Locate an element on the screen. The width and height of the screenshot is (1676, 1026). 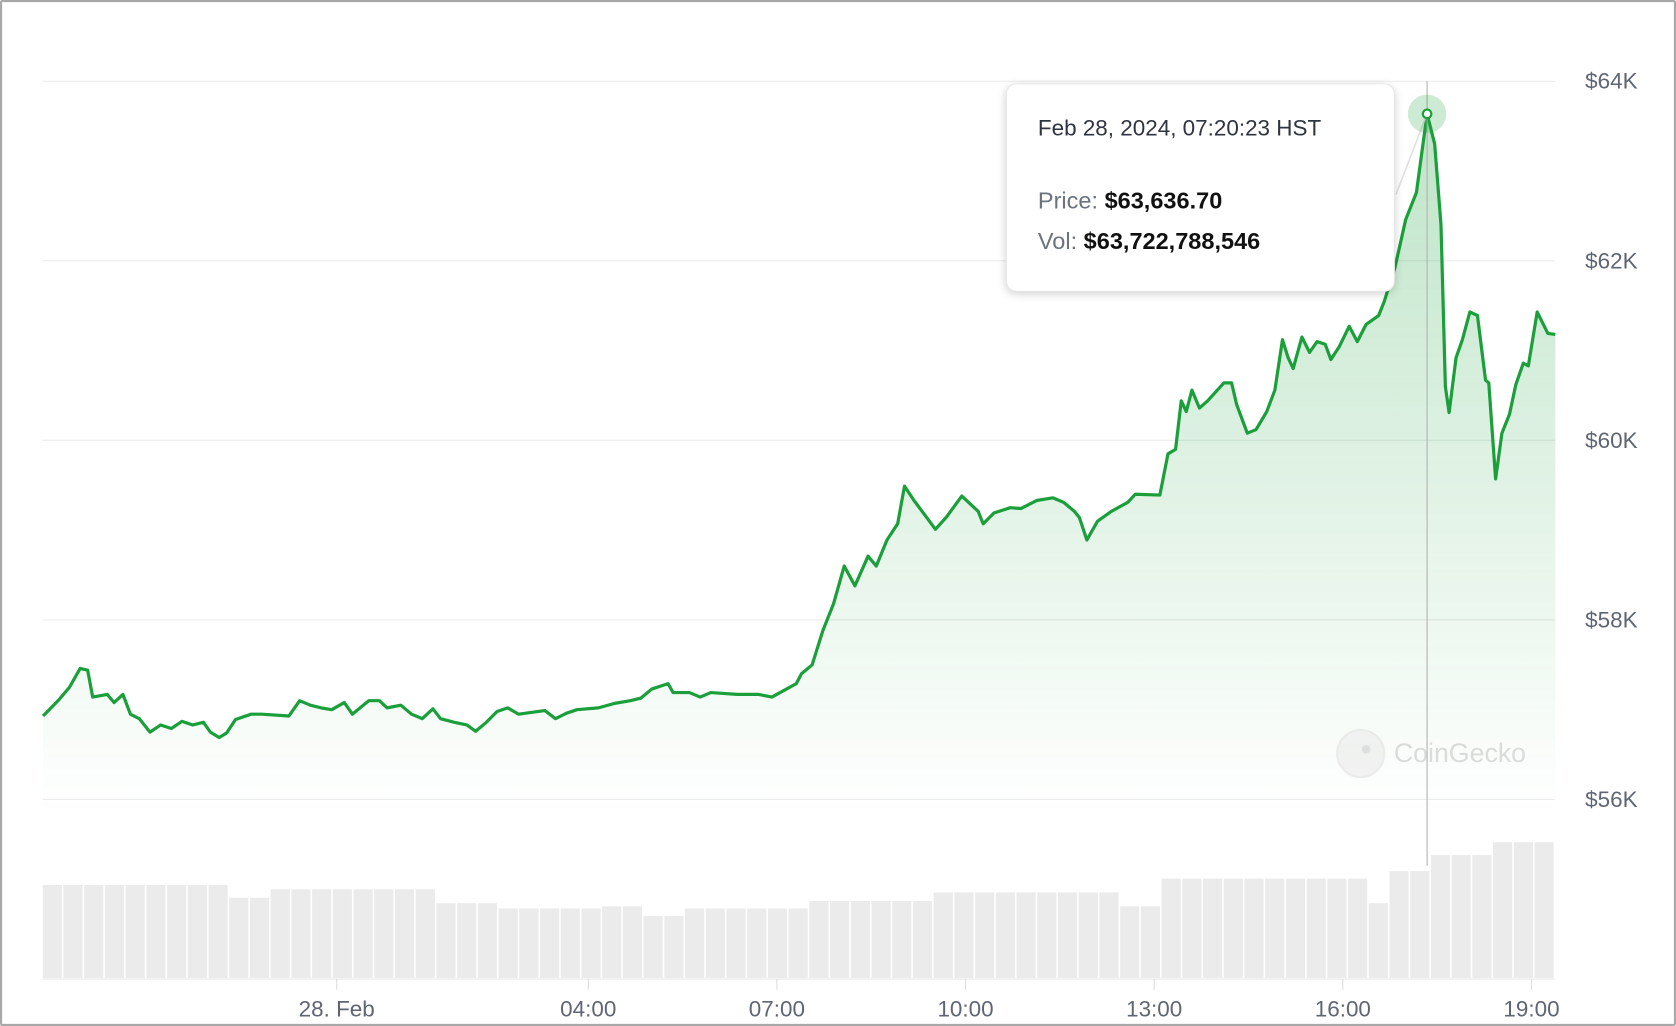
watermark-text: CoinGecko is located at coordinates (1460, 753).